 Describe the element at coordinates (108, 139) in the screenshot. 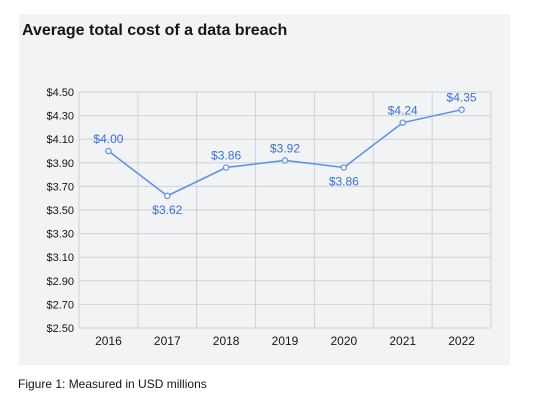

I see `data-label: $4.00` at that location.